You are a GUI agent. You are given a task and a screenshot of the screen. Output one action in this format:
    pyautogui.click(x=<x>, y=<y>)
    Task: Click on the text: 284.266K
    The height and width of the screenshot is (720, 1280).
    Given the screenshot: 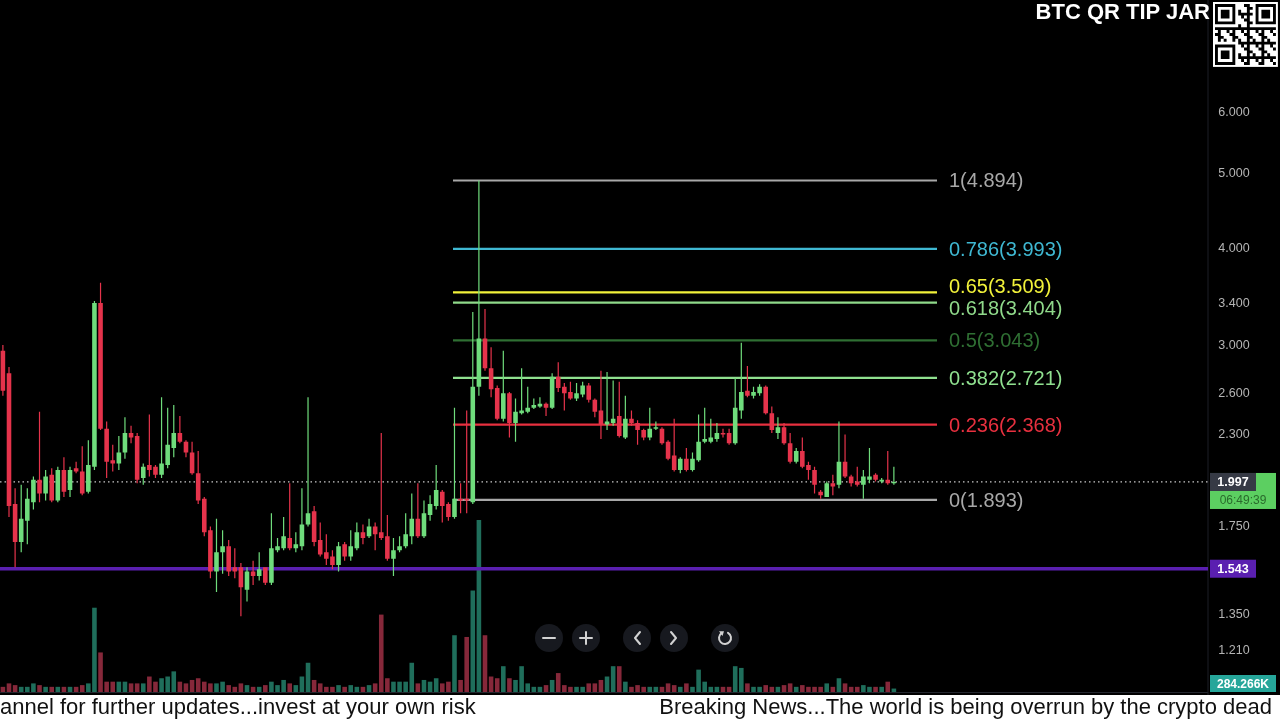 What is the action you would take?
    pyautogui.click(x=1243, y=683)
    